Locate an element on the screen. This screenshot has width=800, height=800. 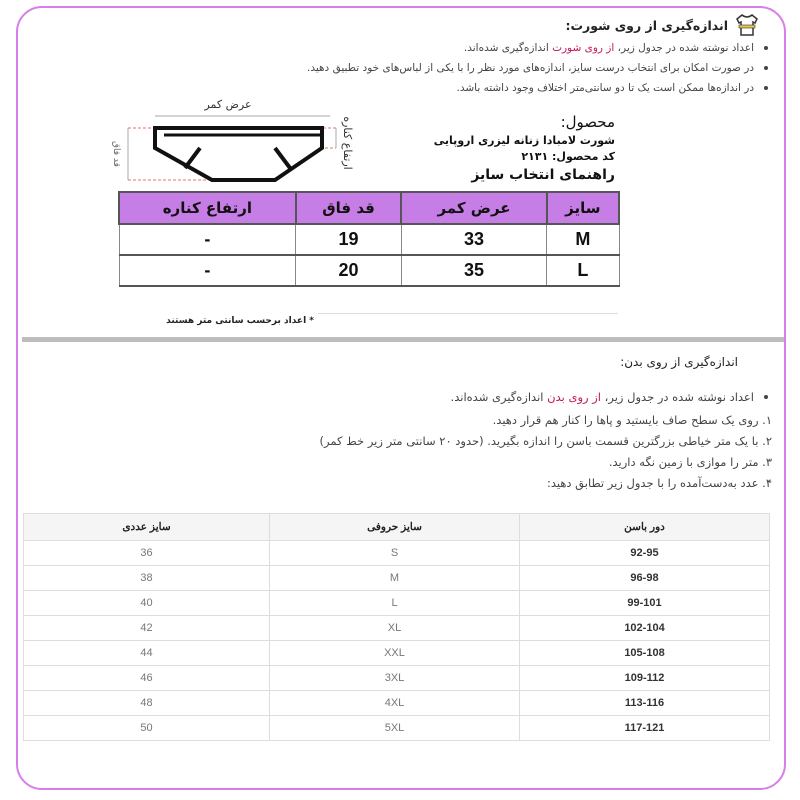
table-row: 99-101 L 40 is located at coordinates (396, 603).